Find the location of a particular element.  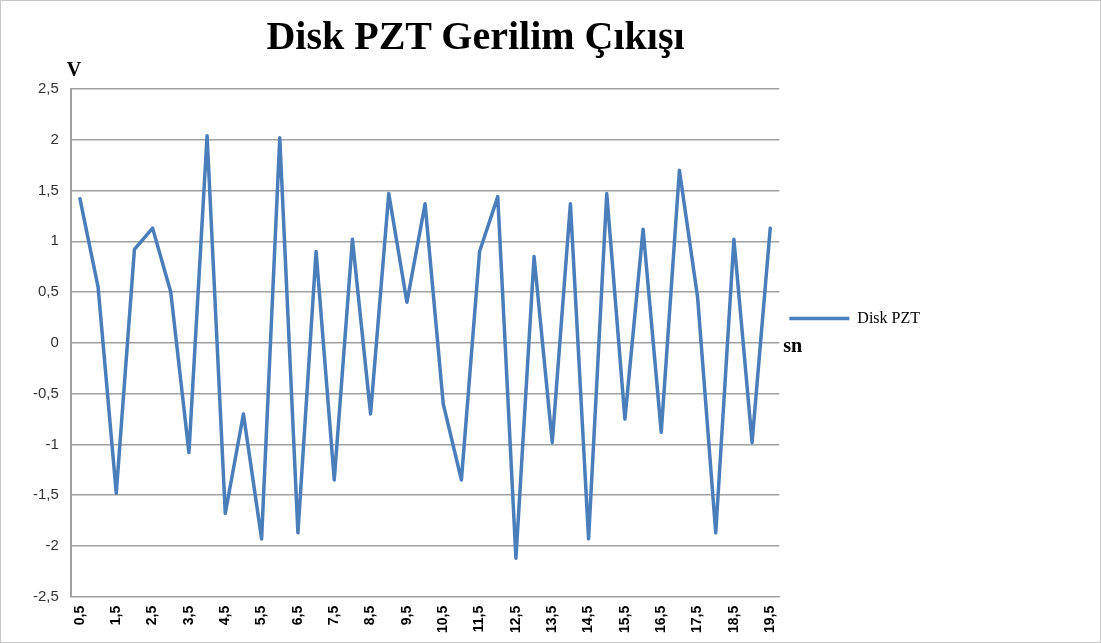

y-tick-label: 2 is located at coordinates (54, 138).